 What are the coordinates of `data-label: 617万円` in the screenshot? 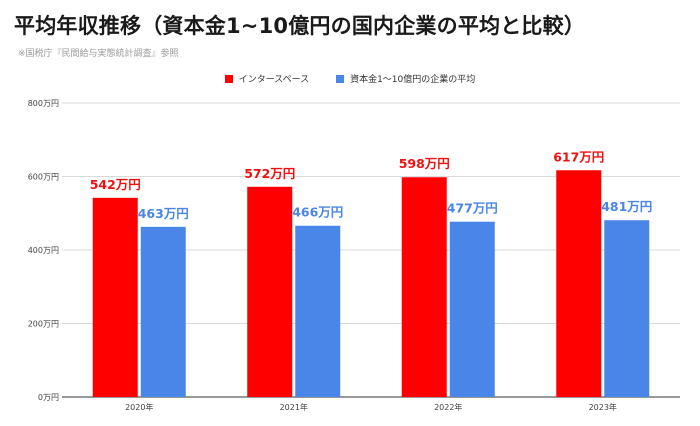 It's located at (578, 156).